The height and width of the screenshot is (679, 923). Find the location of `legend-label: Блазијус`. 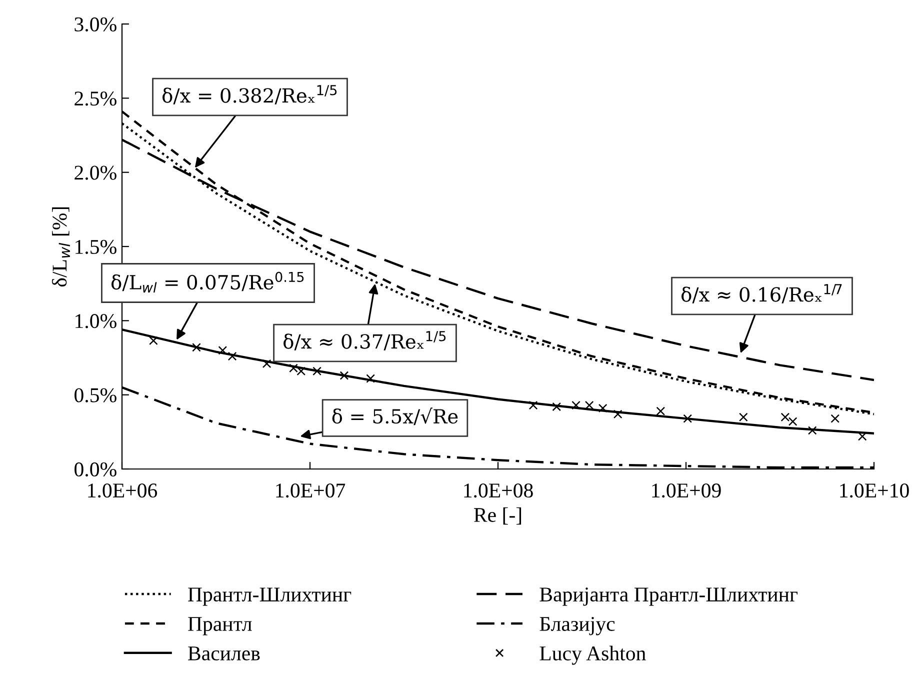

legend-label: Блазијус is located at coordinates (577, 626).